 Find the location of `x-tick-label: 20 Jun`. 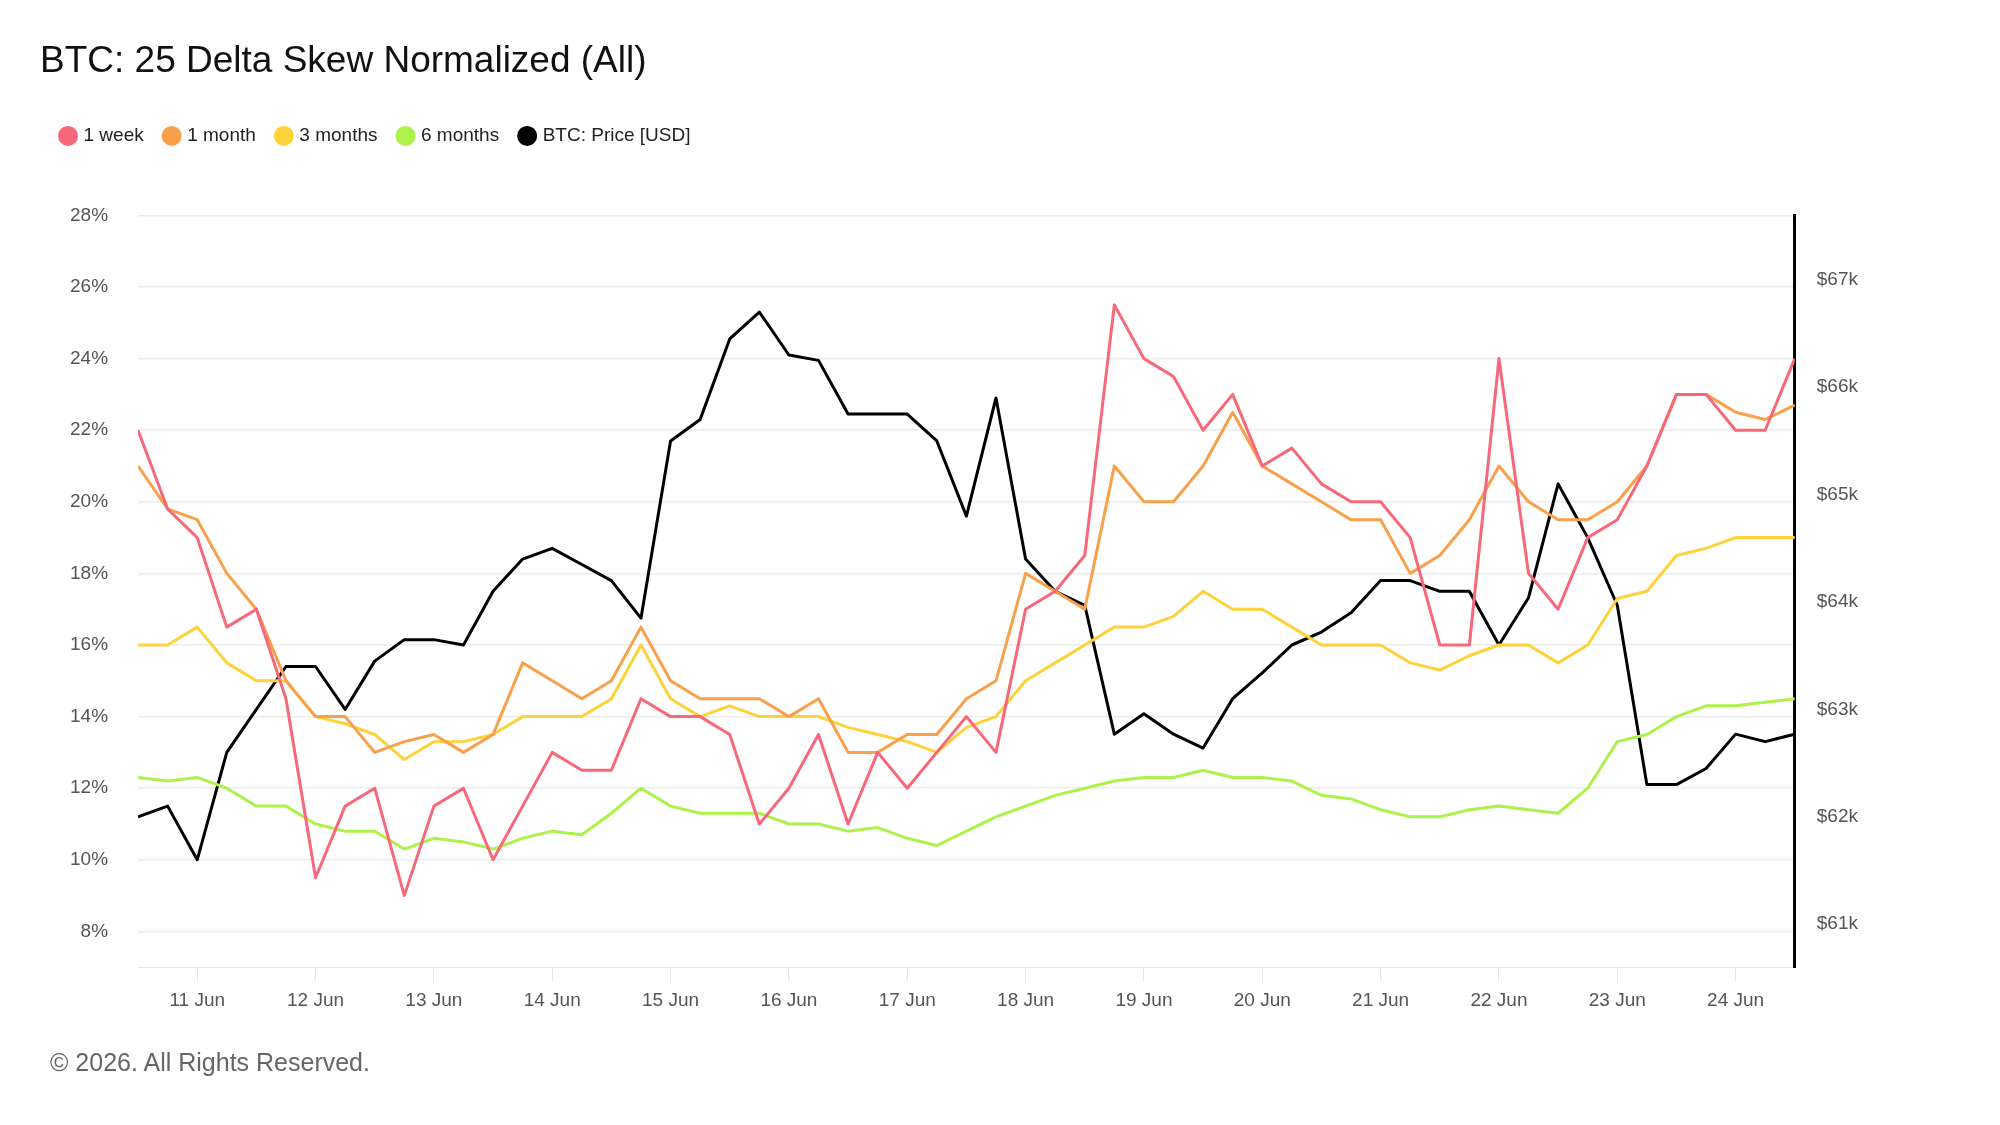

x-tick-label: 20 Jun is located at coordinates (1262, 999).